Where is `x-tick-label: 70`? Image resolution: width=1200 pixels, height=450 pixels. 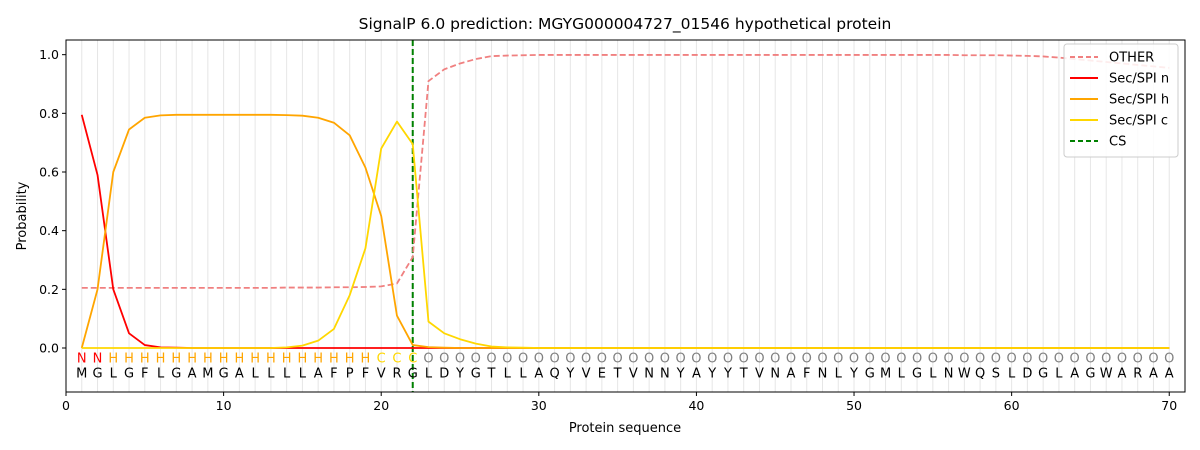 x-tick-label: 70 is located at coordinates (1169, 405).